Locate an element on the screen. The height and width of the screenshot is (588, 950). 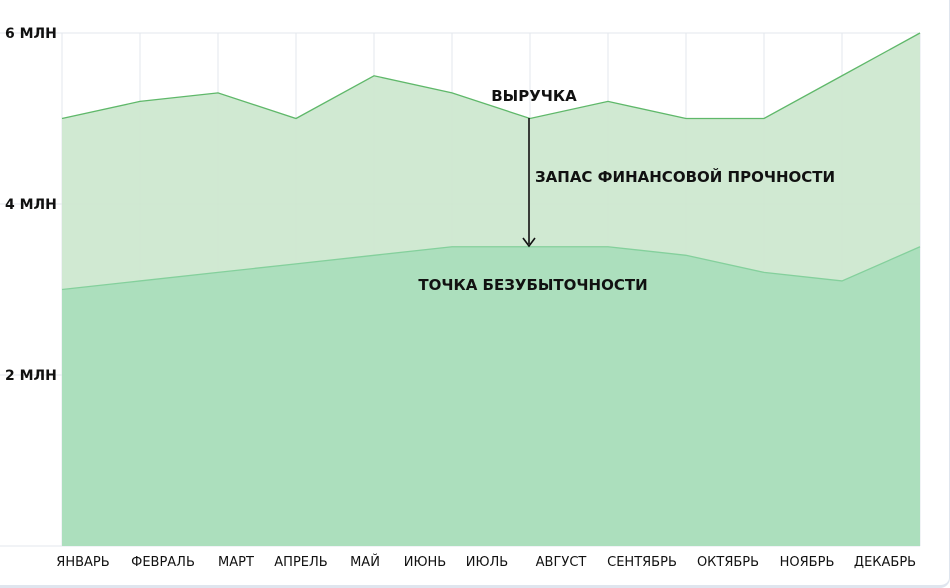
x-tick-label: АВГУСТ is located at coordinates (561, 562).